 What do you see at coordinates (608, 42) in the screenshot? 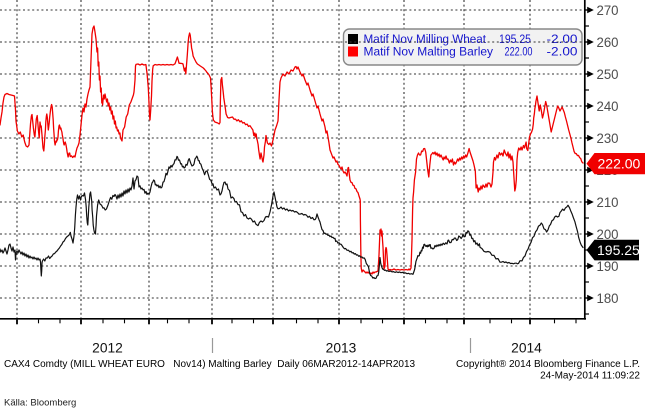
I see `svg-text: 260` at bounding box center [608, 42].